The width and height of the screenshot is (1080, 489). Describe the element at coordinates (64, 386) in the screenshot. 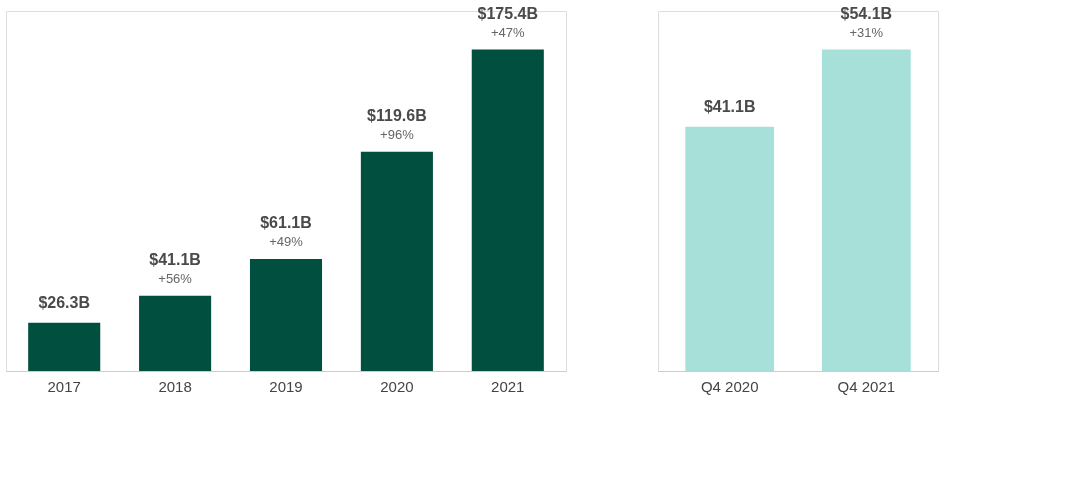

I see `x-tick-label: 2017` at that location.